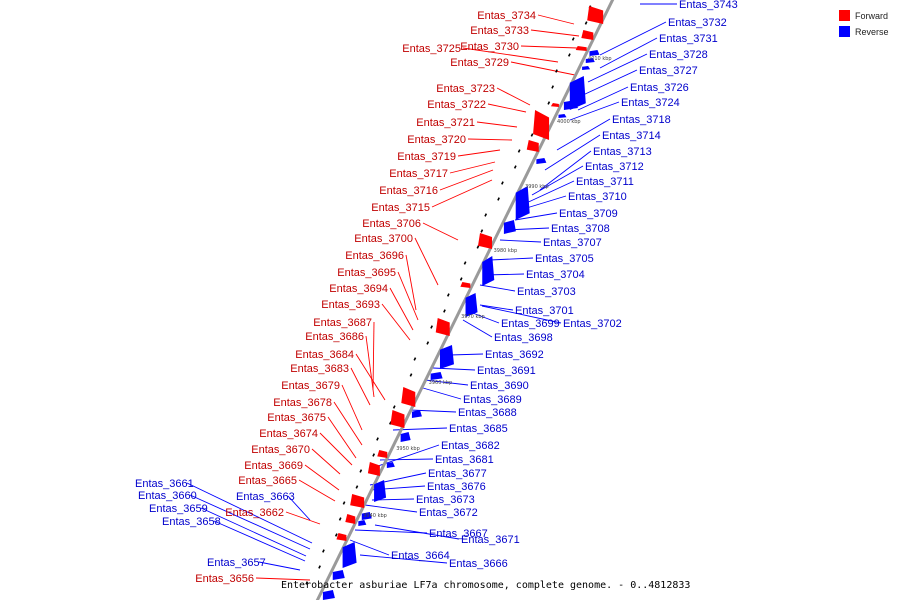  What do you see at coordinates (546, 292) in the screenshot?
I see `reverse-gene-label: Entas_3703` at bounding box center [546, 292].